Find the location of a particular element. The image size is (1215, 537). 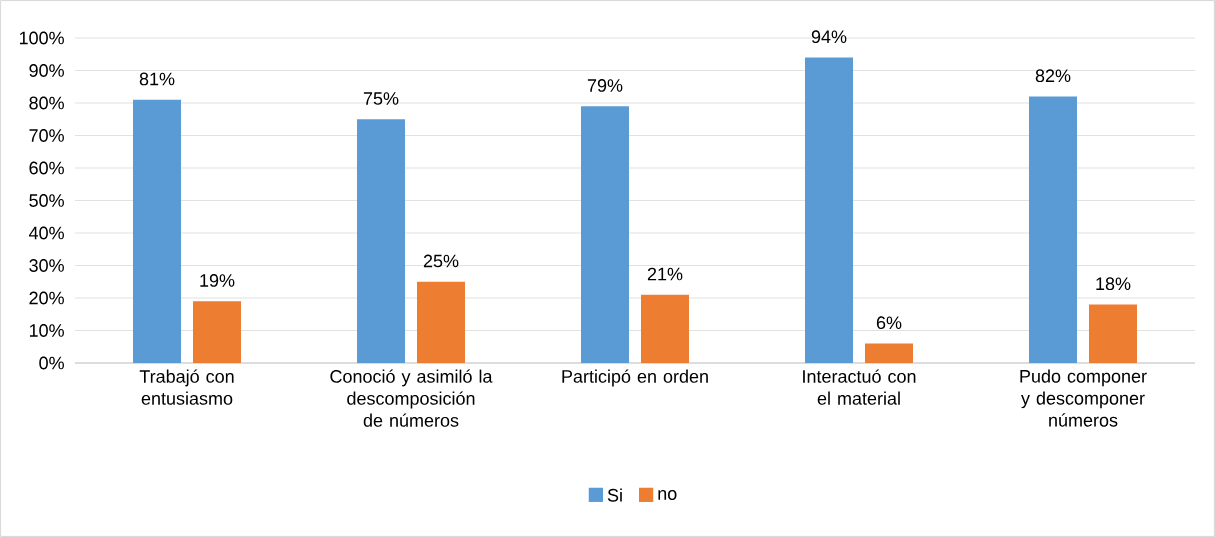

data-label: 81% is located at coordinates (157, 79).